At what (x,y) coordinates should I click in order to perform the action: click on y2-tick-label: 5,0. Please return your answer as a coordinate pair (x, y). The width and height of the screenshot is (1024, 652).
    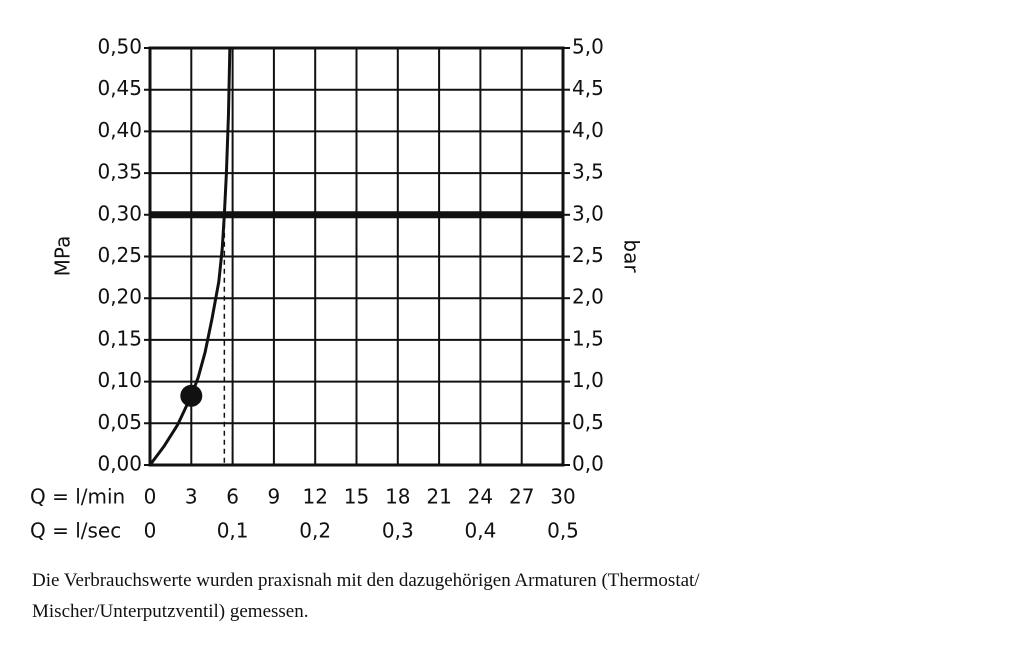
    Looking at the image, I should click on (588, 47).